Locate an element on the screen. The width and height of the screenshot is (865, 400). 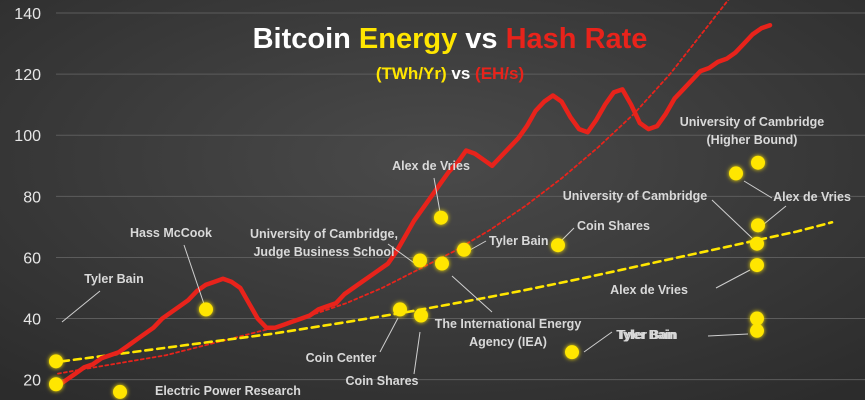
estimate-label-6-line-1: Judge Business School is located at coordinates (323, 252).